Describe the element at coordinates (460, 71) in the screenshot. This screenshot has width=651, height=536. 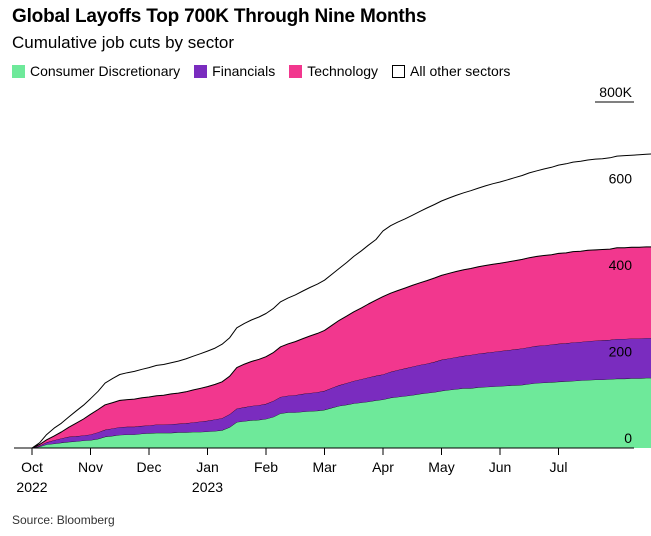
I see `legend-label-all-other-sectors: All other sectors` at that location.